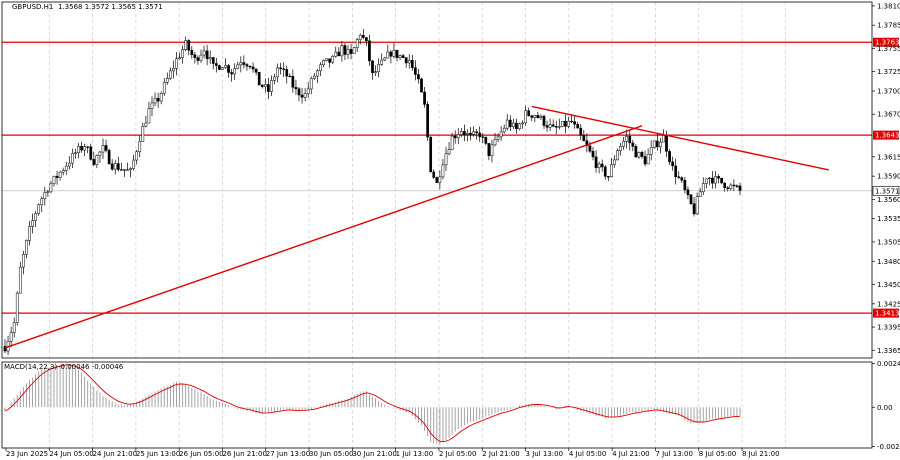  What do you see at coordinates (115, 454) in the screenshot?
I see `time-tick-label: 24 Jun 21:00` at bounding box center [115, 454].